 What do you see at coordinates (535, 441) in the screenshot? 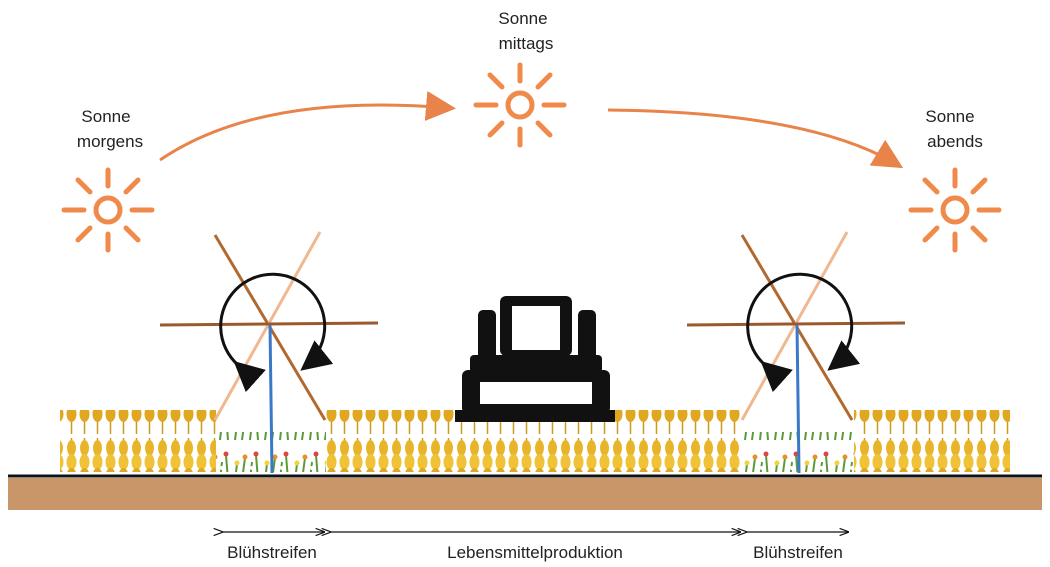
I see `crops` at bounding box center [535, 441].